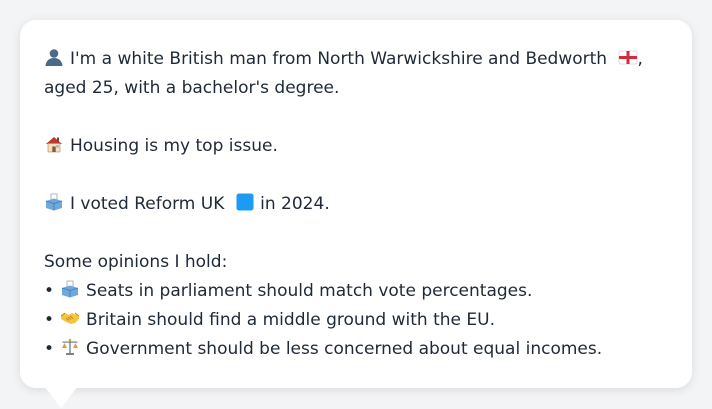 The image size is (712, 409). I want to click on blue-square-icon, so click(245, 202).